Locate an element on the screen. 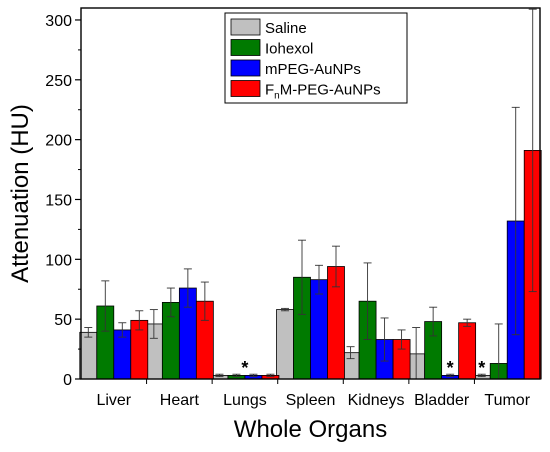 The image size is (550, 452). y-tick-label: 100 is located at coordinates (58, 260).